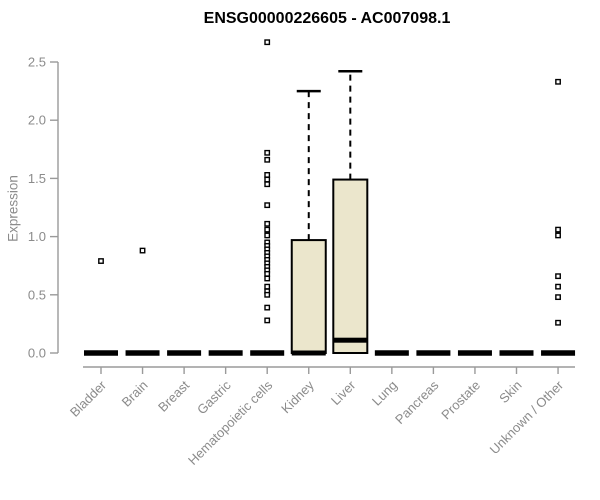  What do you see at coordinates (101, 353) in the screenshot?
I see `flat-box-bladder` at bounding box center [101, 353].